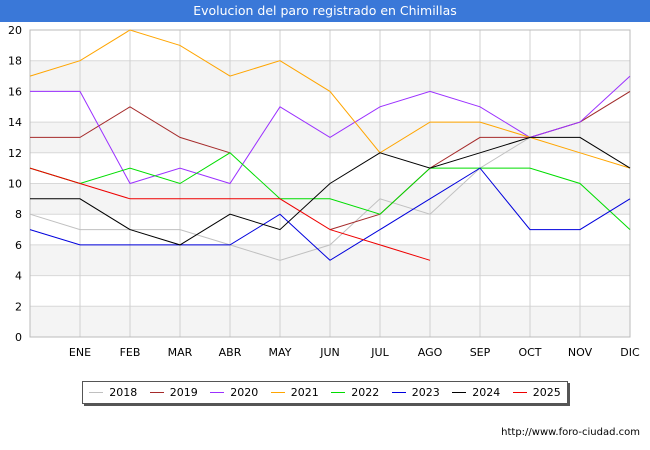  I want to click on y-axis-tick-labels: 0 2 4 6 8 10 12 14 16 18 20, so click(15, 184).